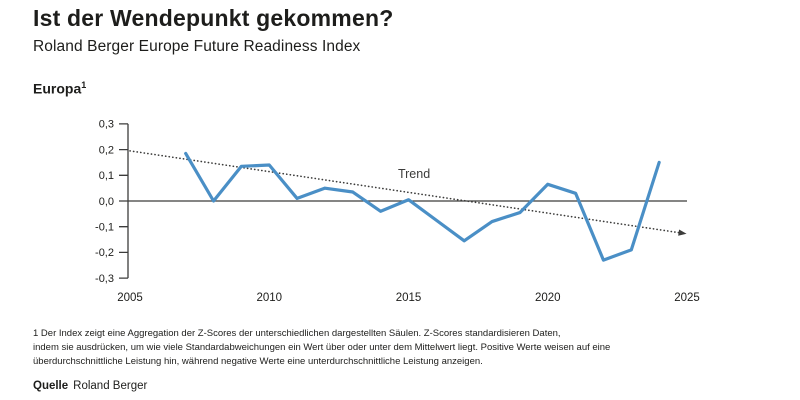 The height and width of the screenshot is (400, 800). Describe the element at coordinates (106, 150) in the screenshot. I see `y-tick-label: 0,2` at that location.